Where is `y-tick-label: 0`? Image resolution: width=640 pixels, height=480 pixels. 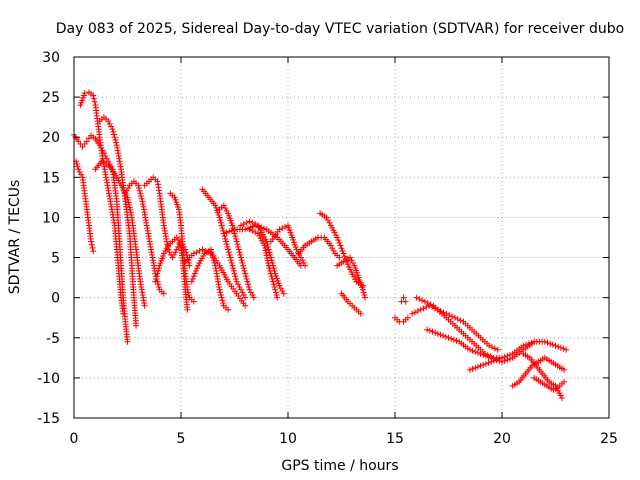 y-tick-label: 0 is located at coordinates (55, 299).